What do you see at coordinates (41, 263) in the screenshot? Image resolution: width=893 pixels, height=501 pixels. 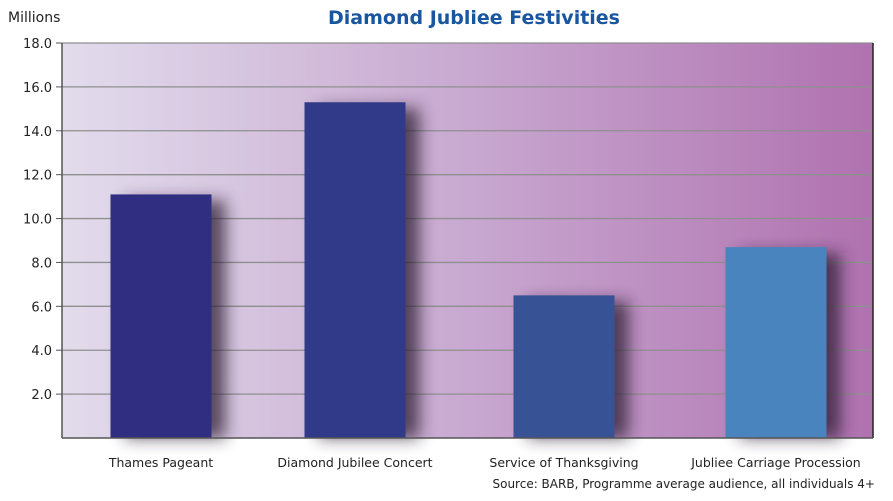 I see `y-tick-label: 8.0` at bounding box center [41, 263].